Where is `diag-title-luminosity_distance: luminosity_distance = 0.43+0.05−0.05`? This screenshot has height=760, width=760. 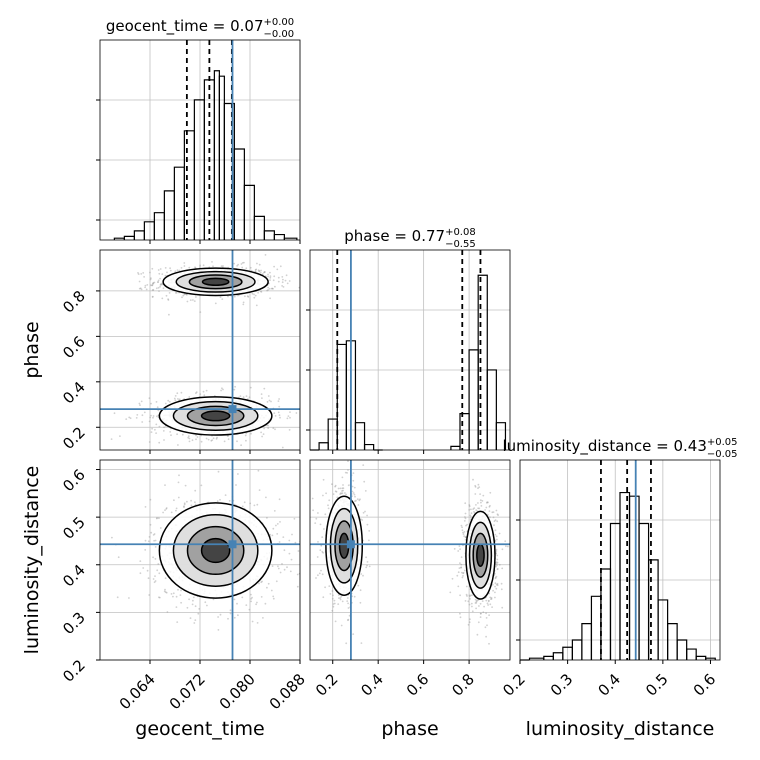 diag-title-luminosity_distance: luminosity_distance = 0.43+0.05−0.05 is located at coordinates (619, 448).